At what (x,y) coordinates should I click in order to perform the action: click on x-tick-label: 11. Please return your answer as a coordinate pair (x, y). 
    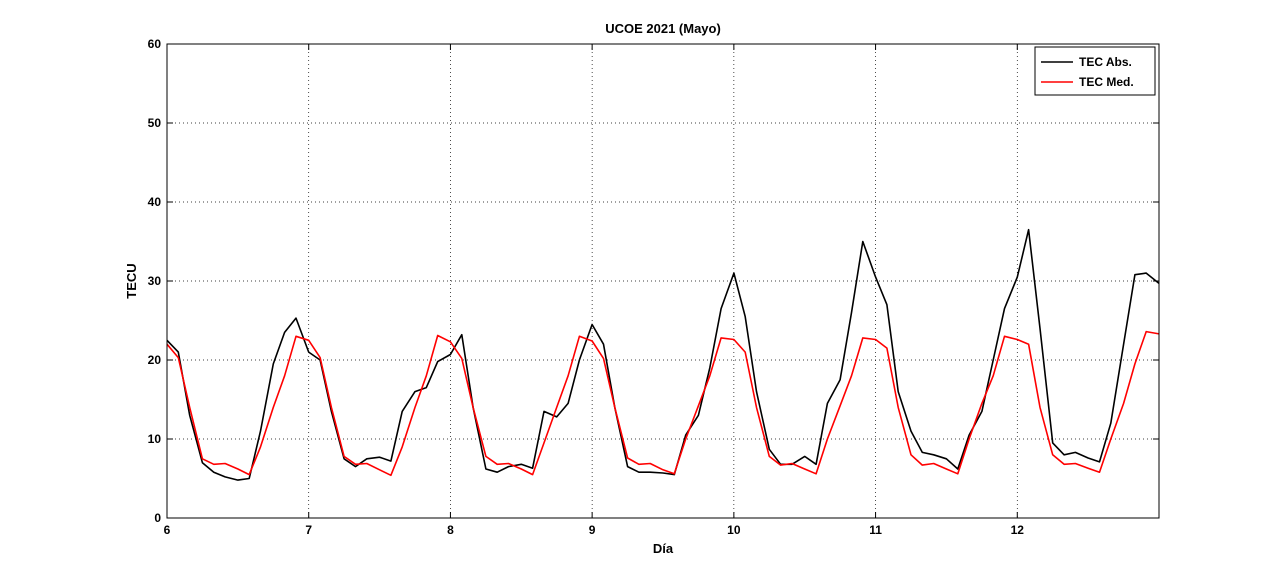
    Looking at the image, I should click on (875, 530).